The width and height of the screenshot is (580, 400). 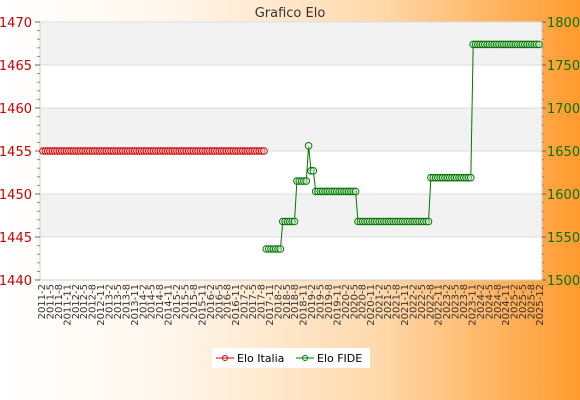 I want to click on legend: Elo Italia Elo FIDE, so click(x=291, y=358).